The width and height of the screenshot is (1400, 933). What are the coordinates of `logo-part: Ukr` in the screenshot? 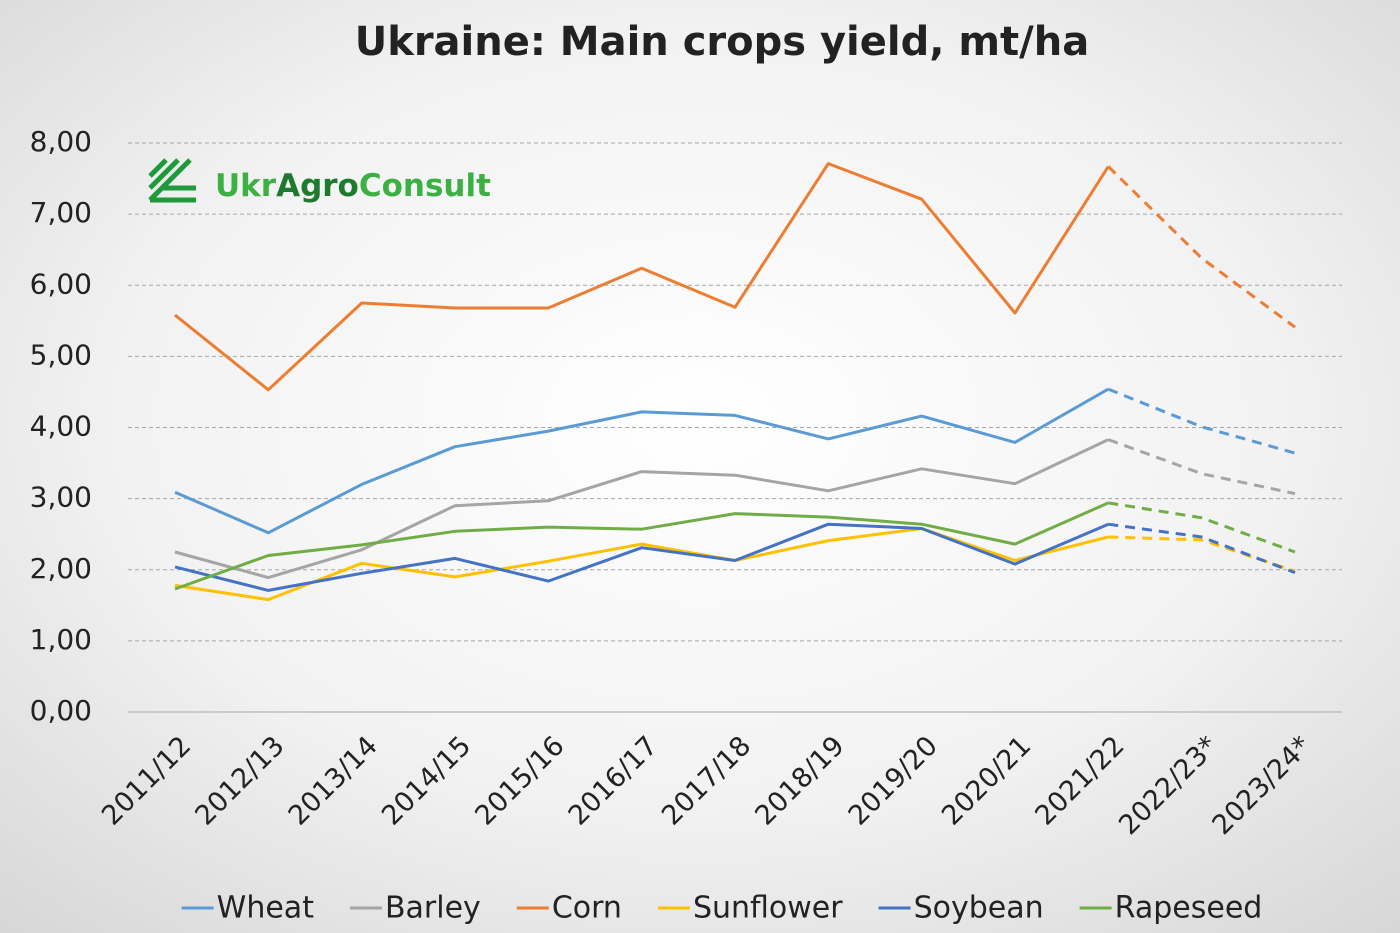 It's located at (246, 186).